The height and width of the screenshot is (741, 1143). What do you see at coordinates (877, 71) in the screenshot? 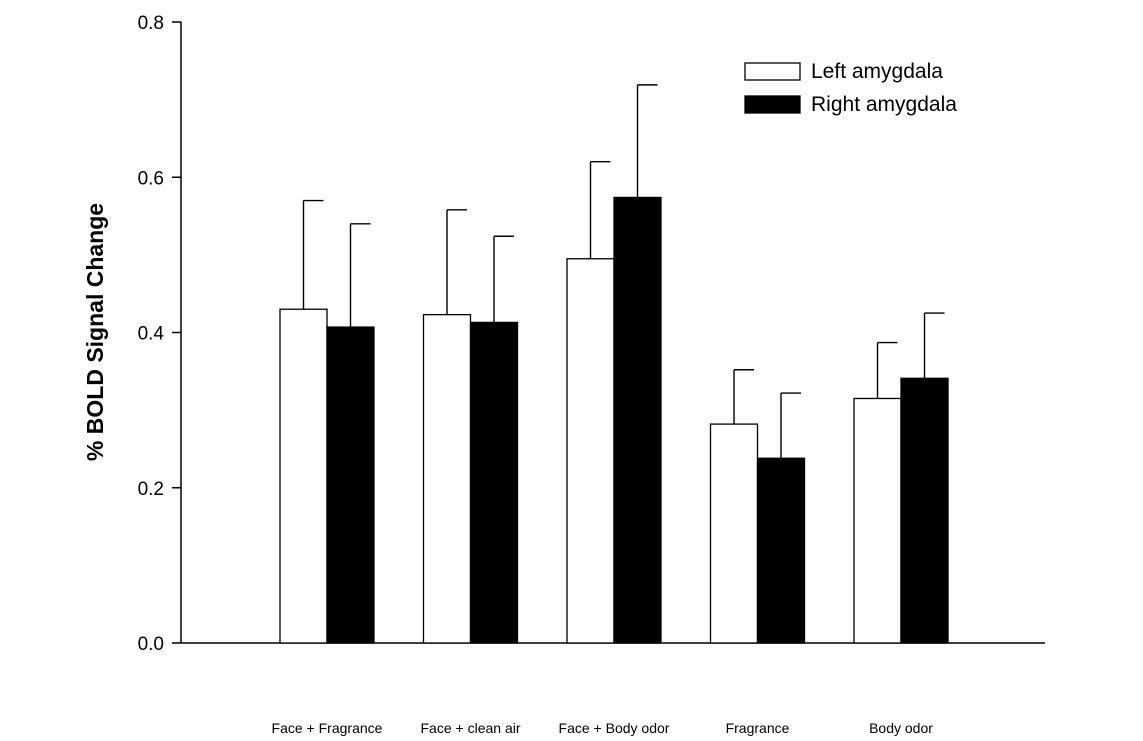
I see `legend-label: Left amygdala` at bounding box center [877, 71].